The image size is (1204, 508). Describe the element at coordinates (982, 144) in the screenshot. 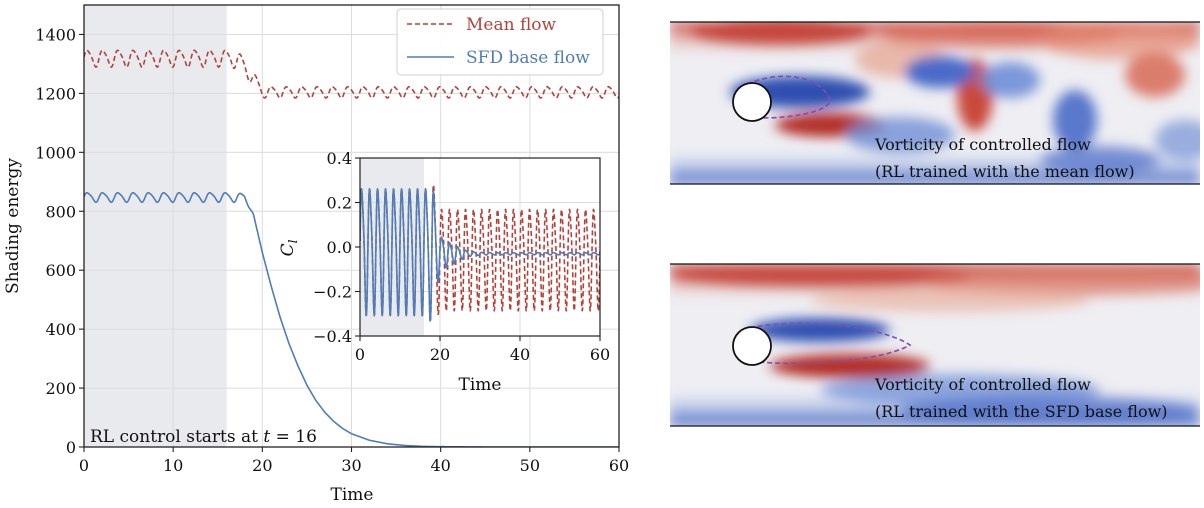

I see `panel1-caption-line1: Vorticity of controlled flow` at that location.